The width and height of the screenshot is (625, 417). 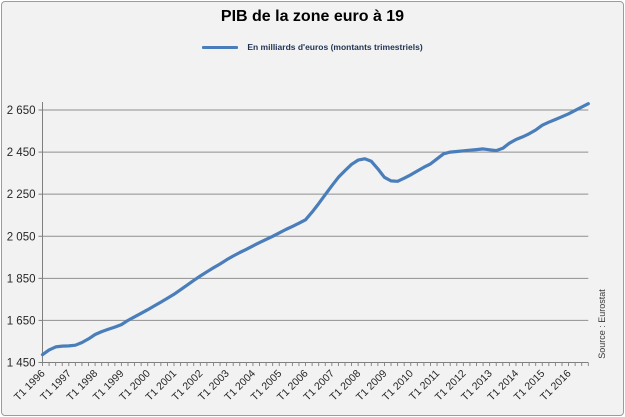 I want to click on y-axis-tick-label: 2 650, so click(x=21, y=111).